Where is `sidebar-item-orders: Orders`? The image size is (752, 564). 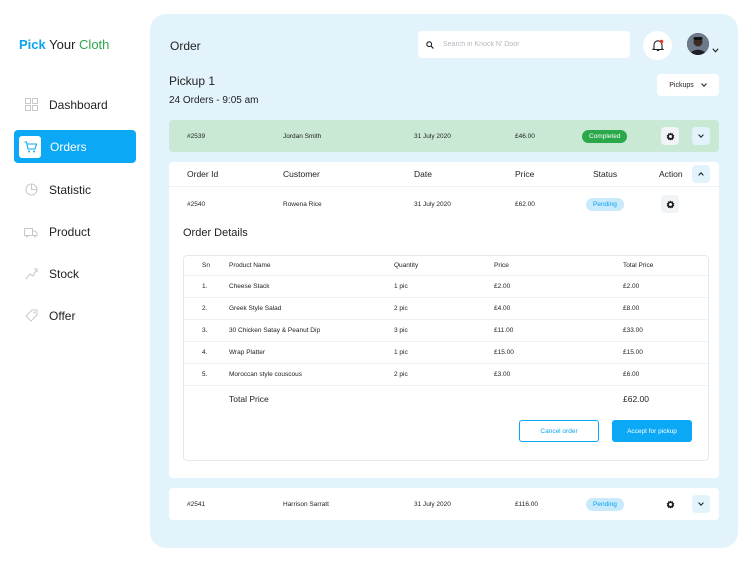 sidebar-item-orders: Orders is located at coordinates (75, 146).